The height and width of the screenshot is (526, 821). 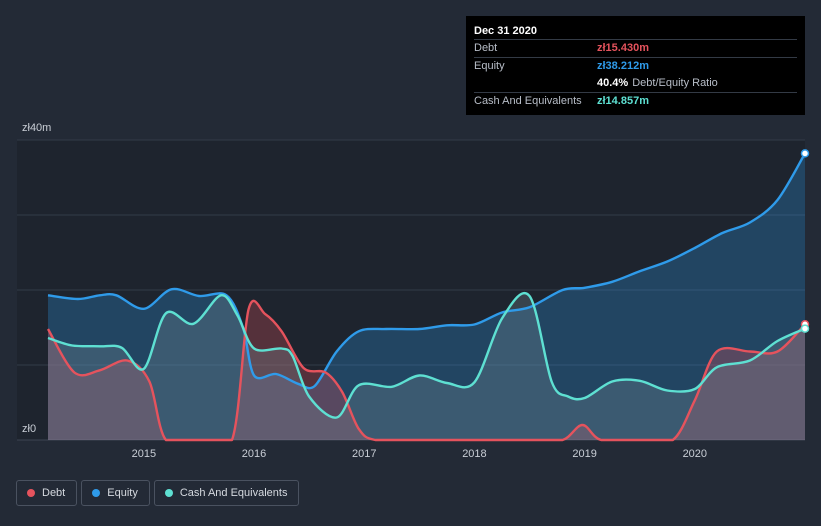 What do you see at coordinates (168, 493) in the screenshot?
I see `legend-cash-dot` at bounding box center [168, 493].